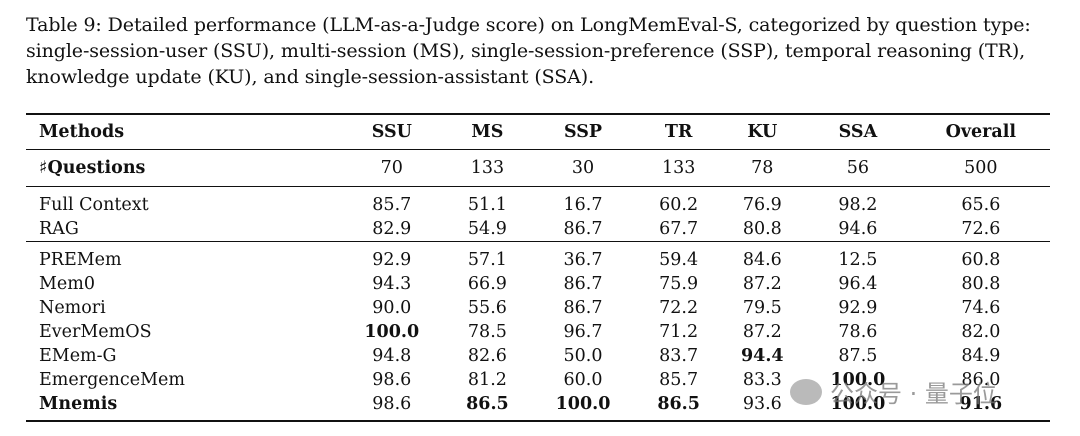 This screenshot has width=1080, height=436. What do you see at coordinates (678, 256) in the screenshot?
I see `table-cell: 59.4` at bounding box center [678, 256].